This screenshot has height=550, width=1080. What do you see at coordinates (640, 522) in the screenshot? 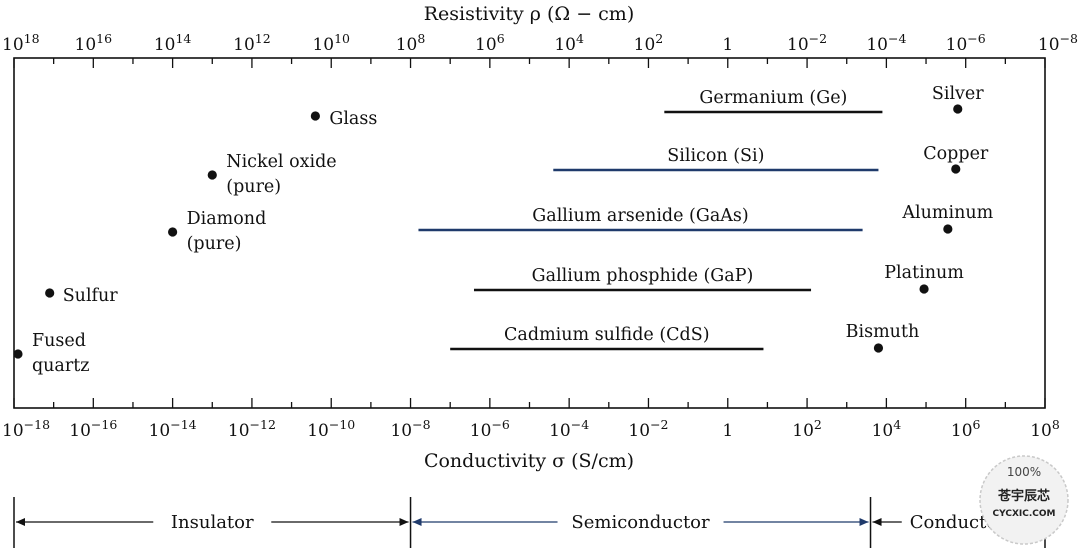
I see `region-label: Semiconductor` at bounding box center [640, 522].